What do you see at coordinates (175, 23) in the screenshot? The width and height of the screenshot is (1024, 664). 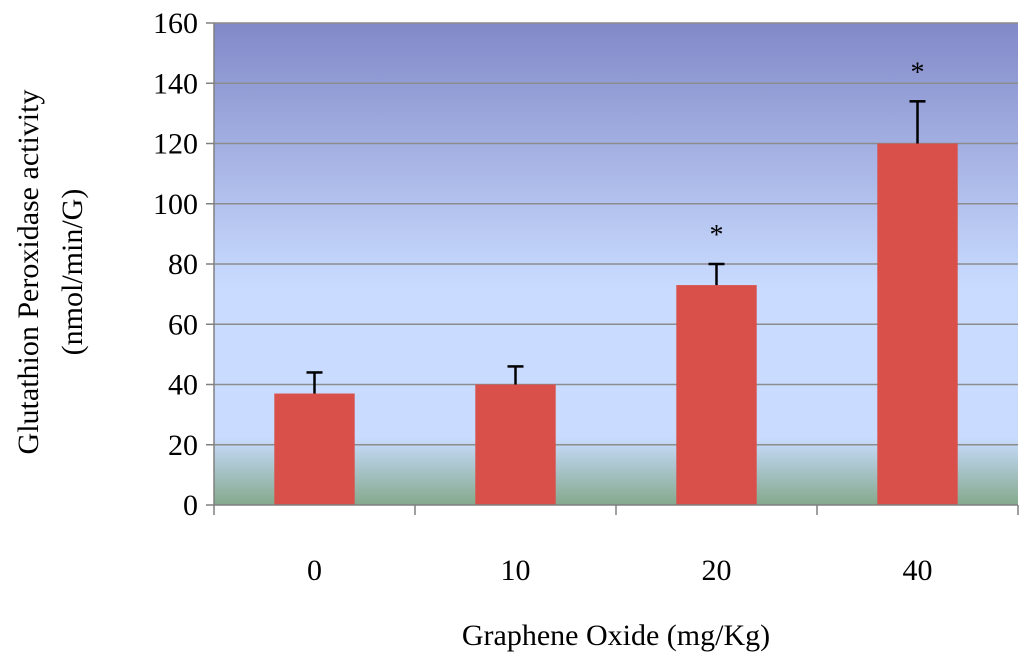 I see `y-tick-label: 160` at bounding box center [175, 23].